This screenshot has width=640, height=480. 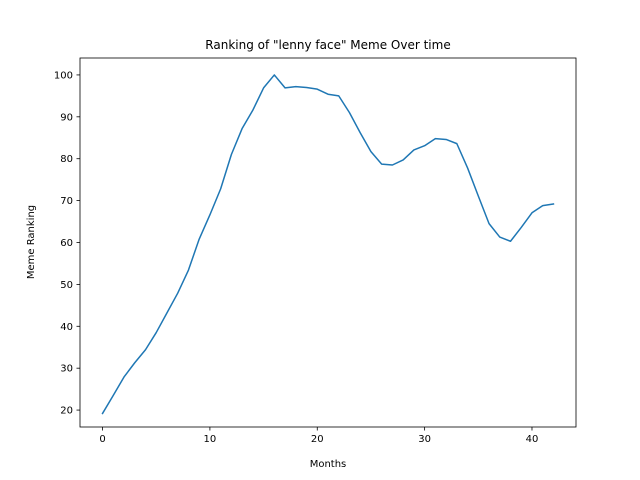 What do you see at coordinates (66, 201) in the screenshot?
I see `y-tick-label: 70` at bounding box center [66, 201].